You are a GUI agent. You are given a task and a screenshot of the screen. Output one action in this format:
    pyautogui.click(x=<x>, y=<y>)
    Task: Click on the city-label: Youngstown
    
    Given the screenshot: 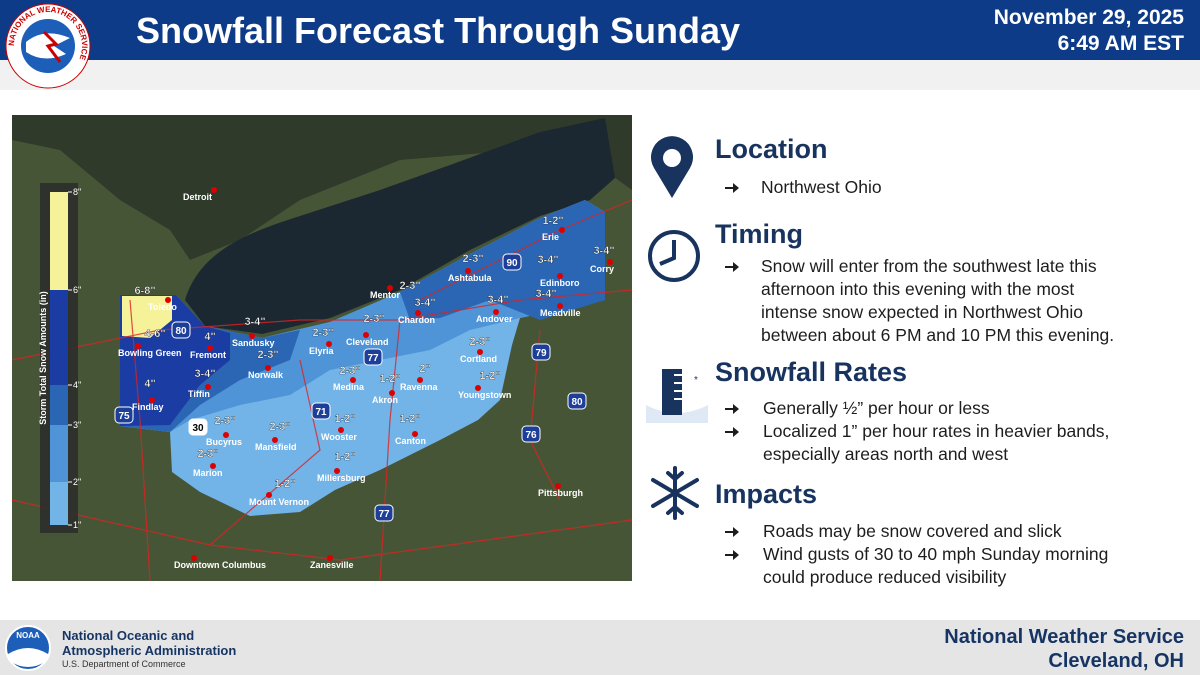 What is the action you would take?
    pyautogui.click(x=484, y=395)
    